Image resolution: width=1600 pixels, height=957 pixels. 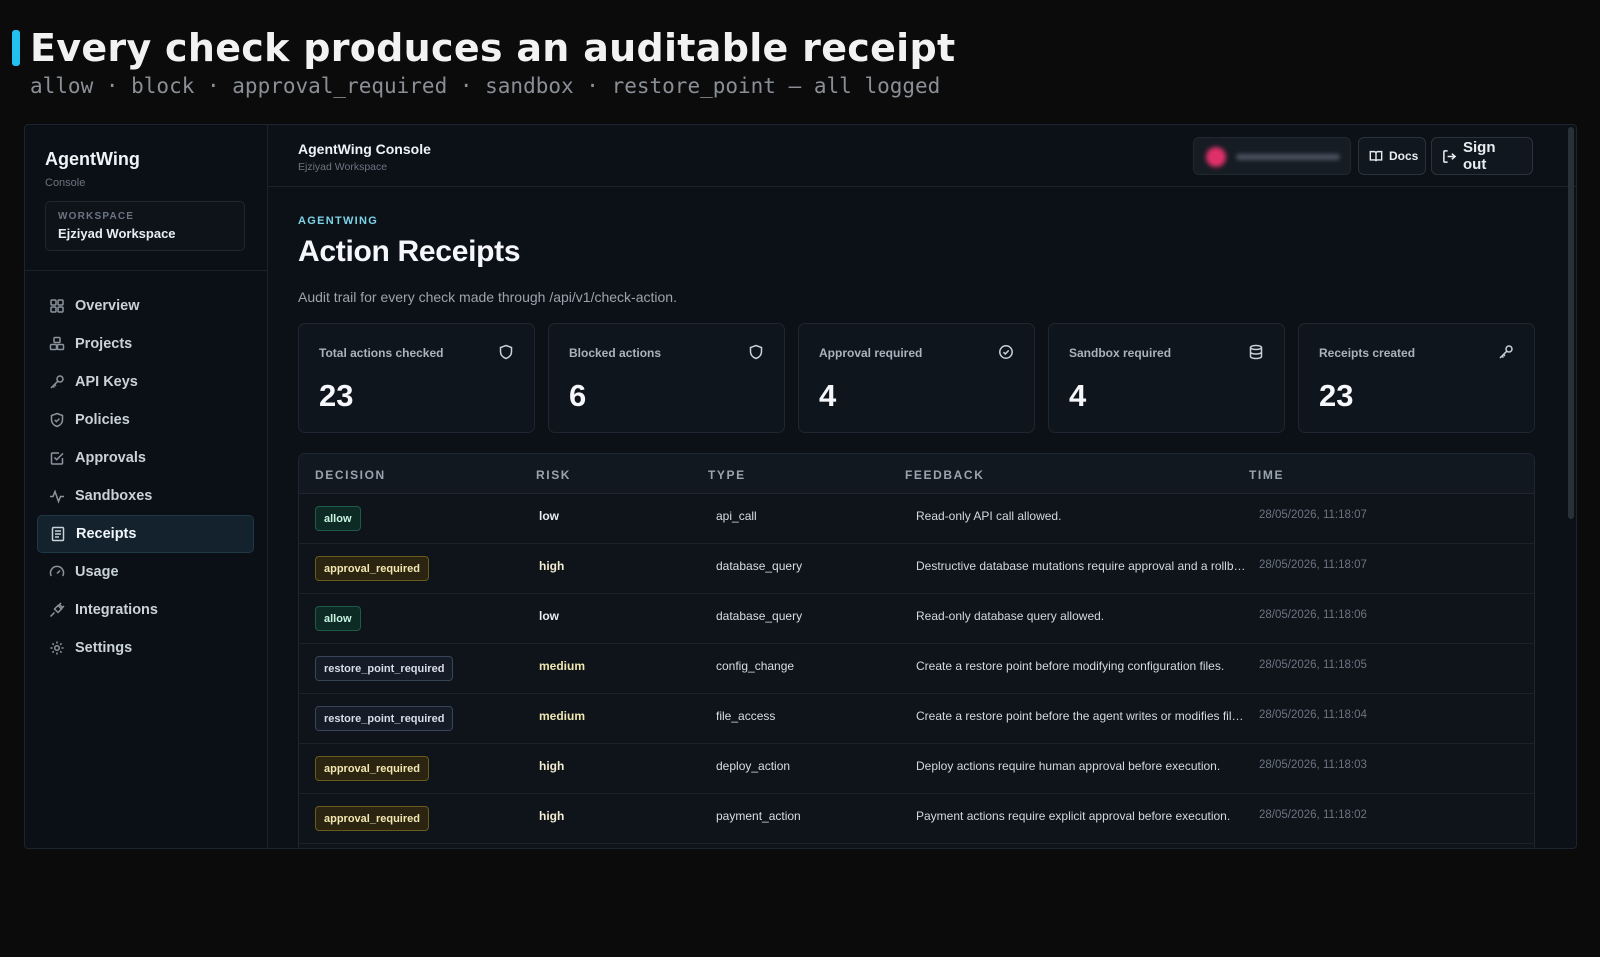 I want to click on feedback-cell: Read-only API call allowed., so click(x=989, y=516).